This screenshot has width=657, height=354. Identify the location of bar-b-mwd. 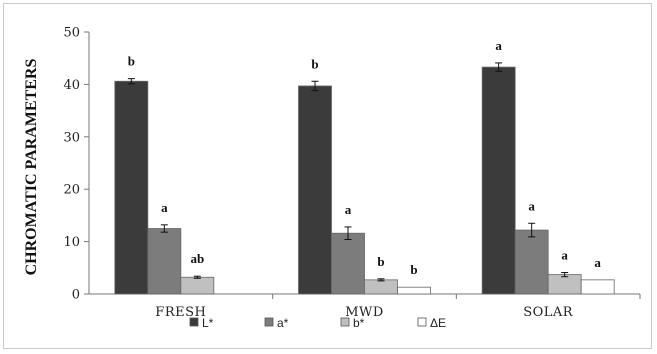
(381, 287).